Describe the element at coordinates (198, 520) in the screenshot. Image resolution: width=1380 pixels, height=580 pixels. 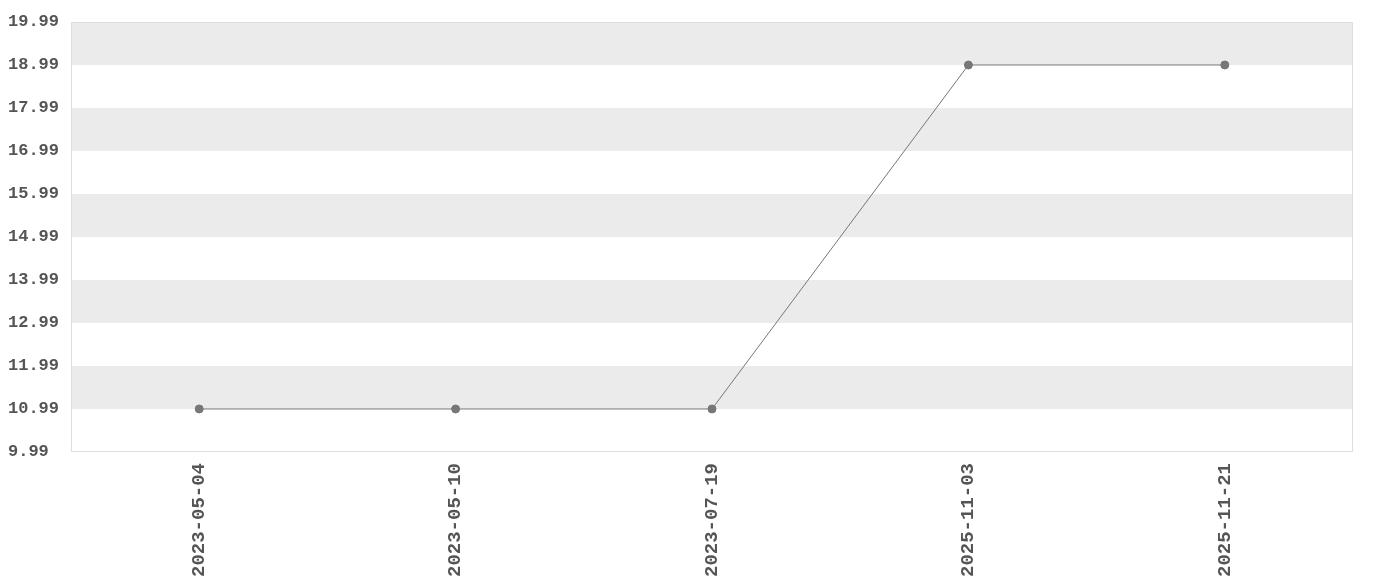
I see `x-tick-label: 2023-05-04` at that location.